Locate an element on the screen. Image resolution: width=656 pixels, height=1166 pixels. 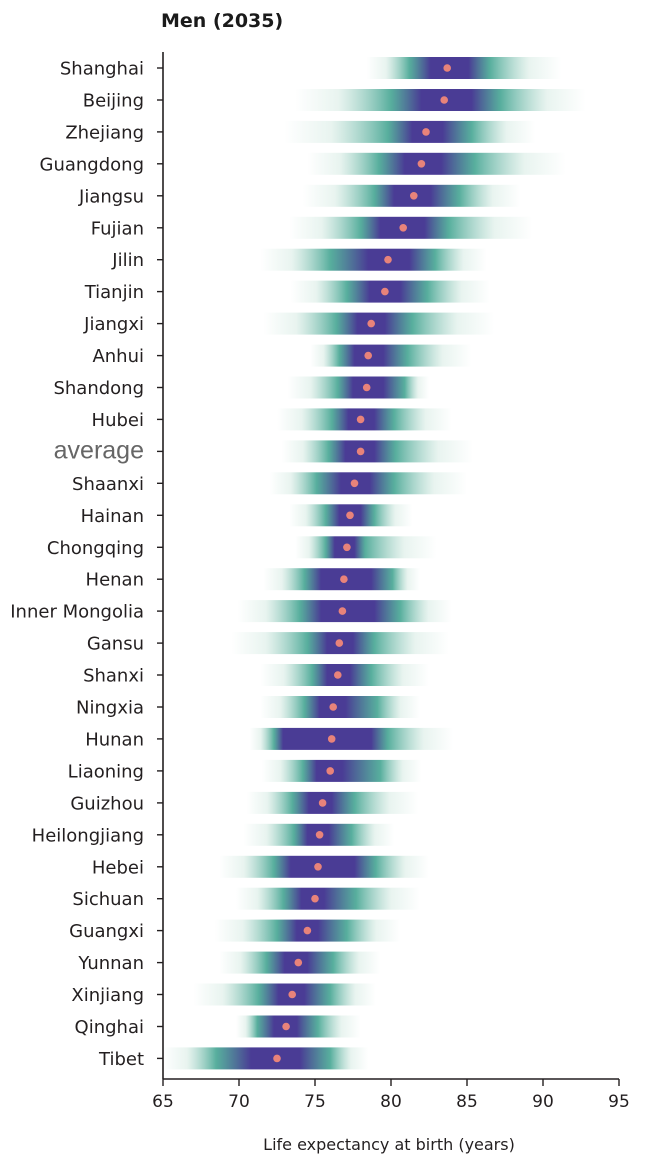
x-tick-label: 85 is located at coordinates (467, 1102).